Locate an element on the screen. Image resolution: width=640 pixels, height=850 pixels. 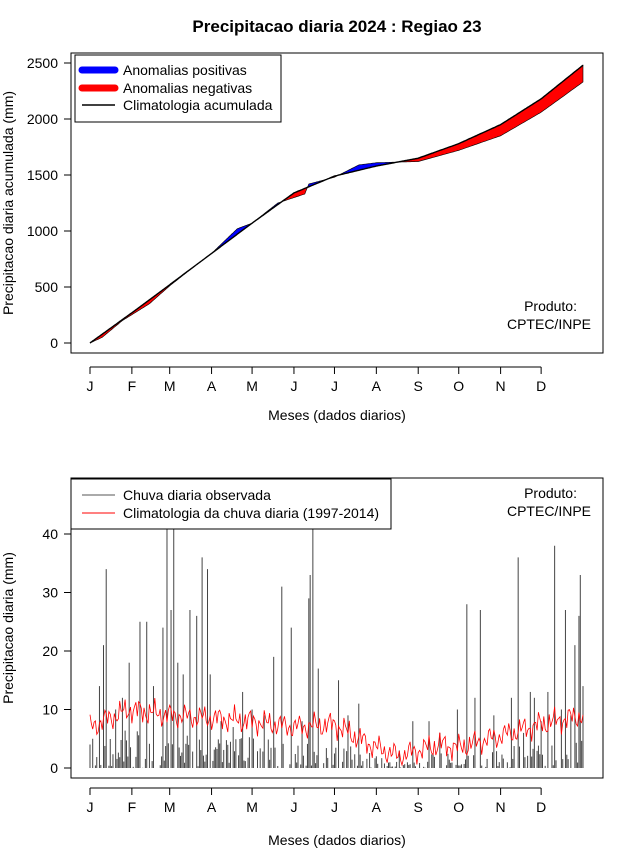
daily-y-tick-label: 10 is located at coordinates (50, 710).